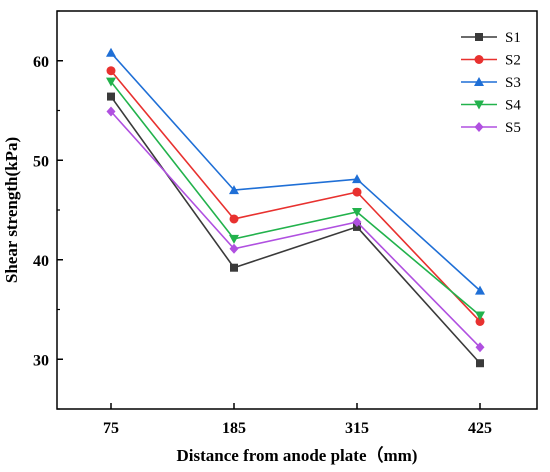  Describe the element at coordinates (41, 360) in the screenshot. I see `y-tick-label: 30` at that location.